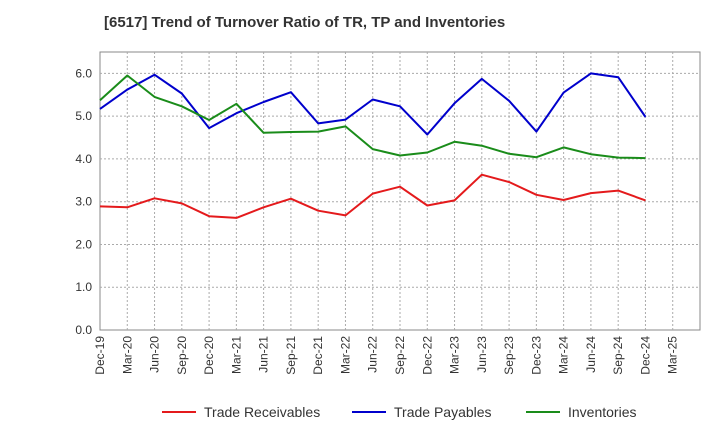 Image resolution: width=720 pixels, height=440 pixels. I want to click on legend-label-trade-payables: Trade Payables, so click(443, 412).